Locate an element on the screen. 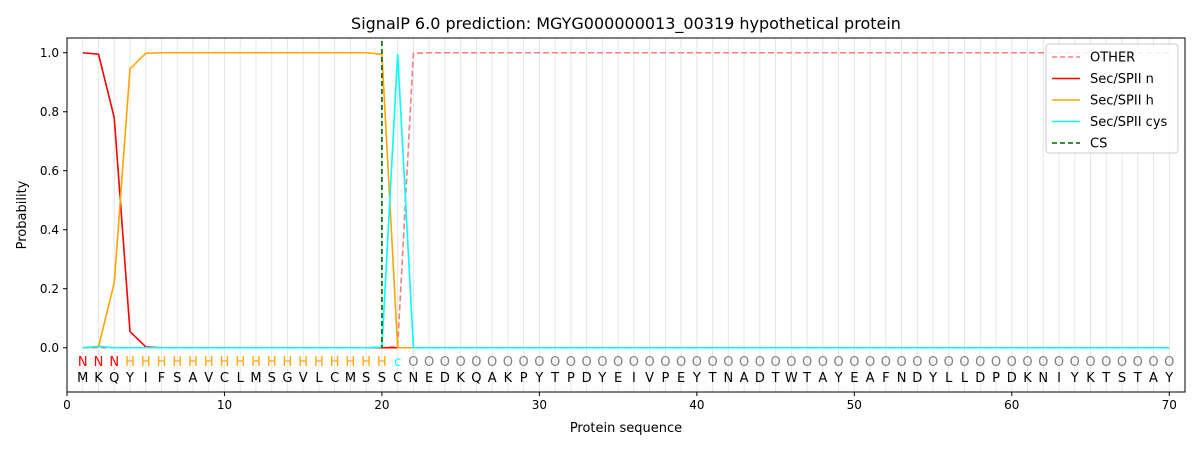 The width and height of the screenshot is (1200, 450). y-tick-label: 0.4 is located at coordinates (49, 230).